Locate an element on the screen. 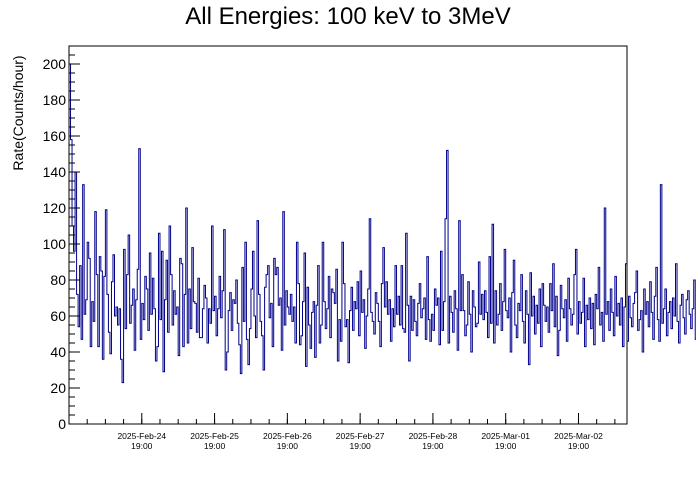 The height and width of the screenshot is (477, 696). y-tick-label: 200 is located at coordinates (55, 64).